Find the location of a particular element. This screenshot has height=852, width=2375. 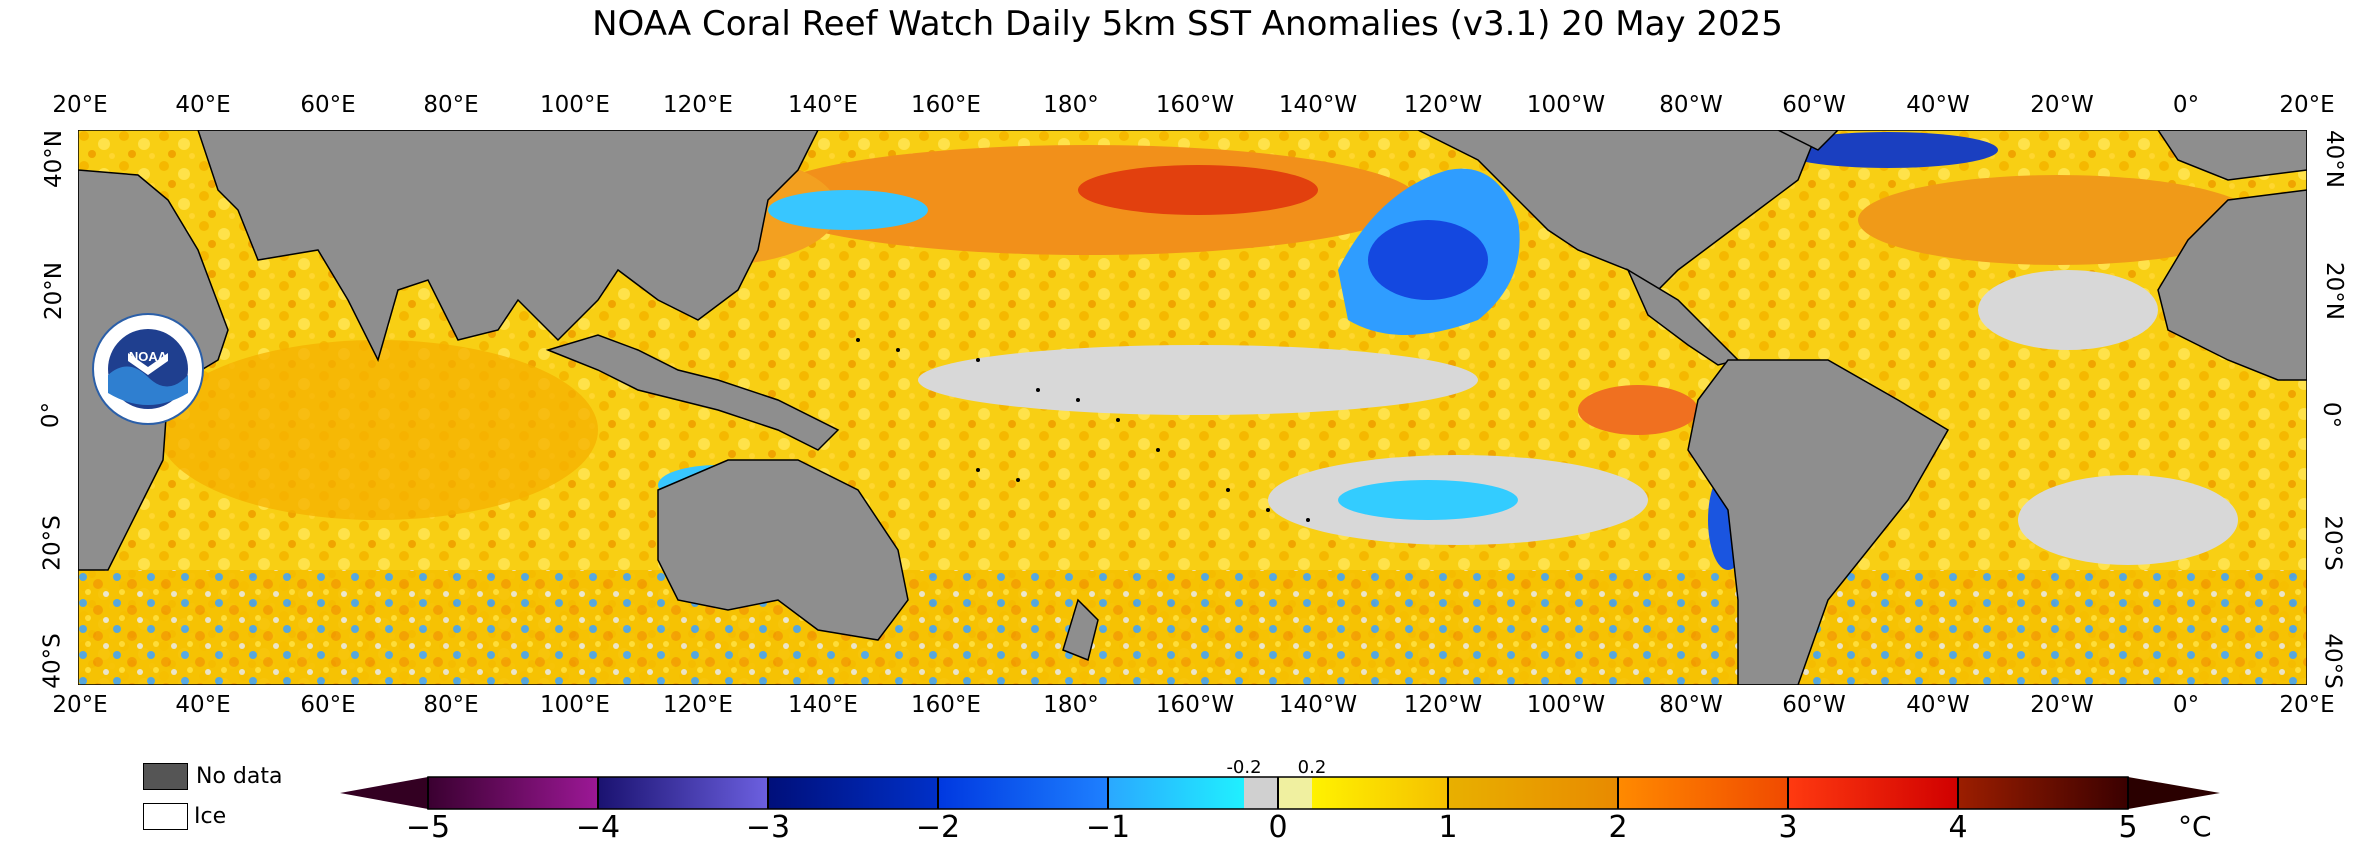

lon-label-top: 60°E is located at coordinates (328, 105).